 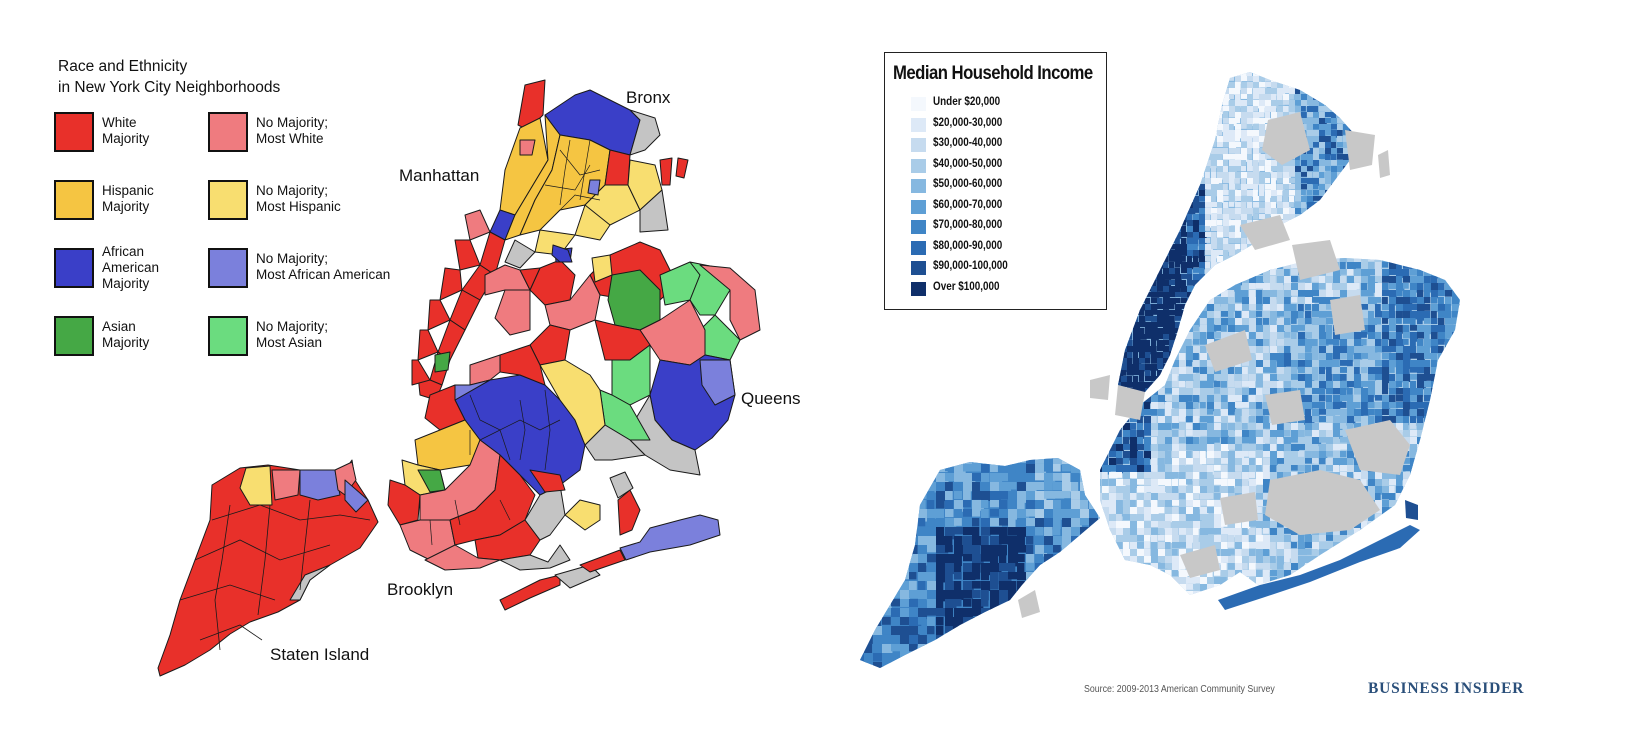 What do you see at coordinates (968, 122) in the screenshot?
I see `income-legend-label: $20,000-30,000` at bounding box center [968, 122].